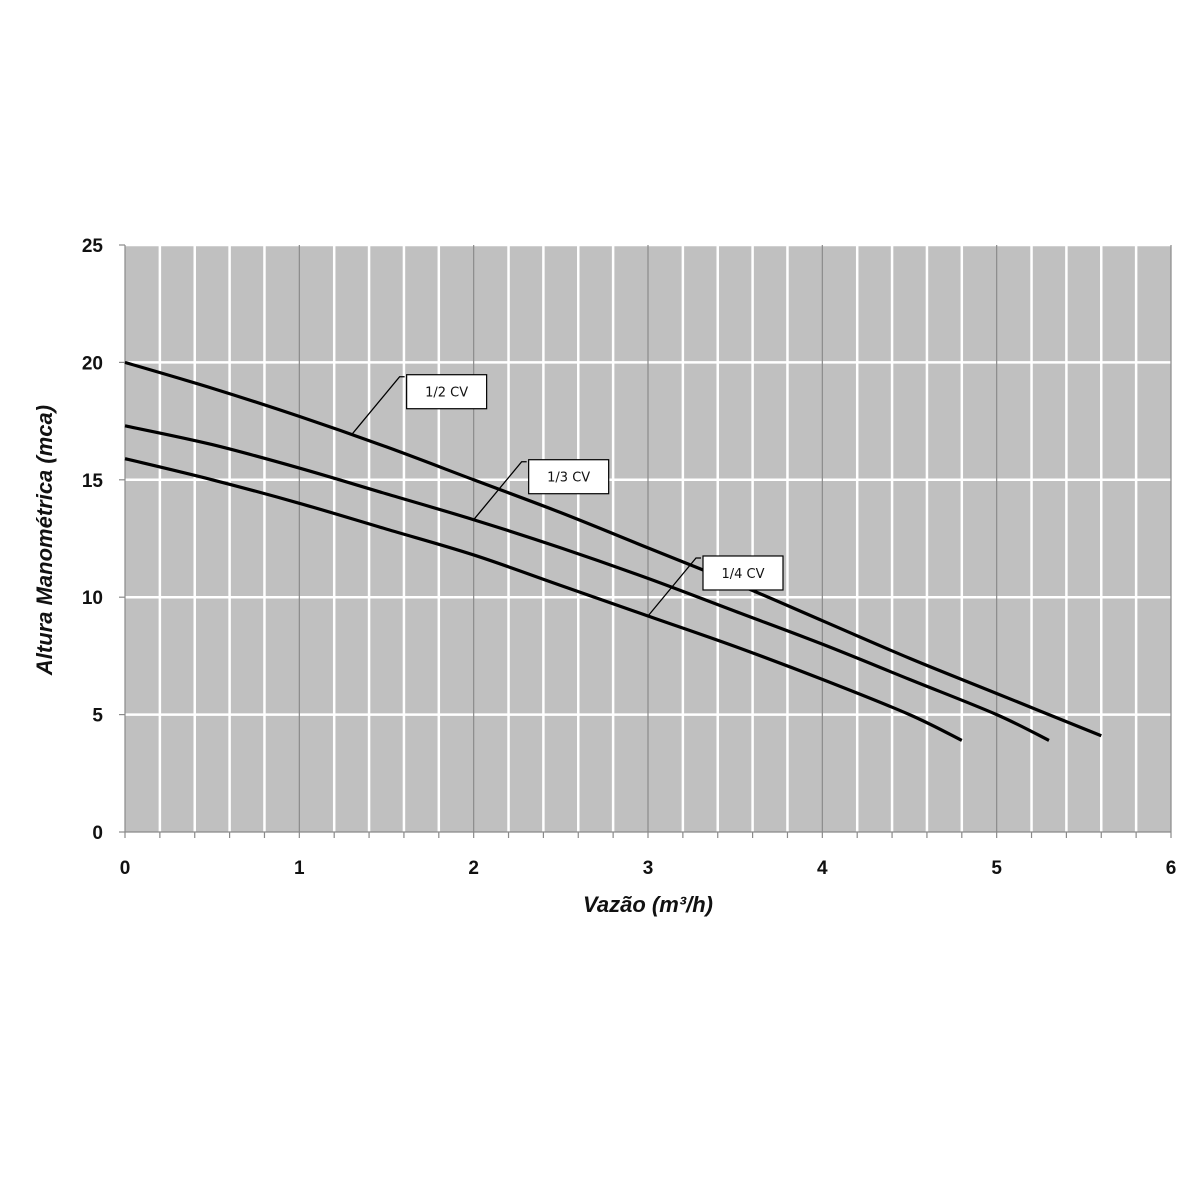 The height and width of the screenshot is (1200, 1200). What do you see at coordinates (500, 491) in the screenshot?
I see `callout-leader-1-3-cv` at bounding box center [500, 491].